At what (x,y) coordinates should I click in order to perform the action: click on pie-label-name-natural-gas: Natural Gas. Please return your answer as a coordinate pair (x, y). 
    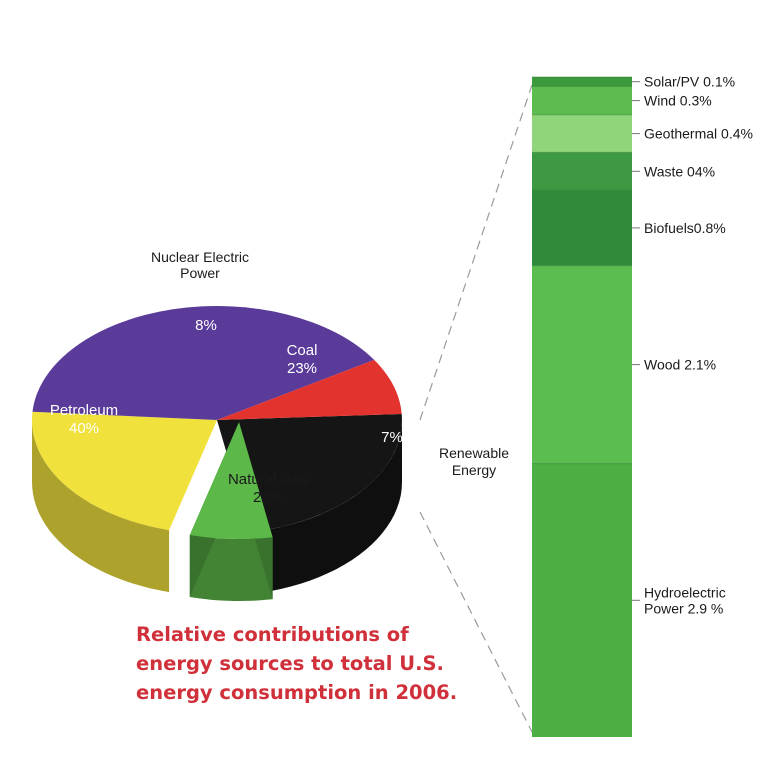
    Looking at the image, I should click on (268, 479).